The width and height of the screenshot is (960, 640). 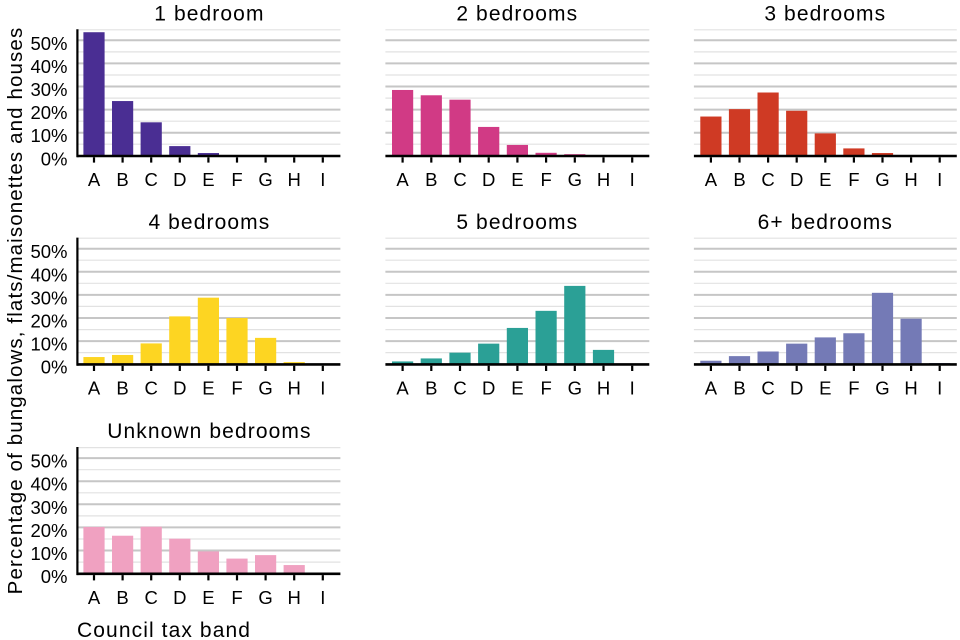 I want to click on svg-text: 4 bedrooms, so click(x=209, y=222).